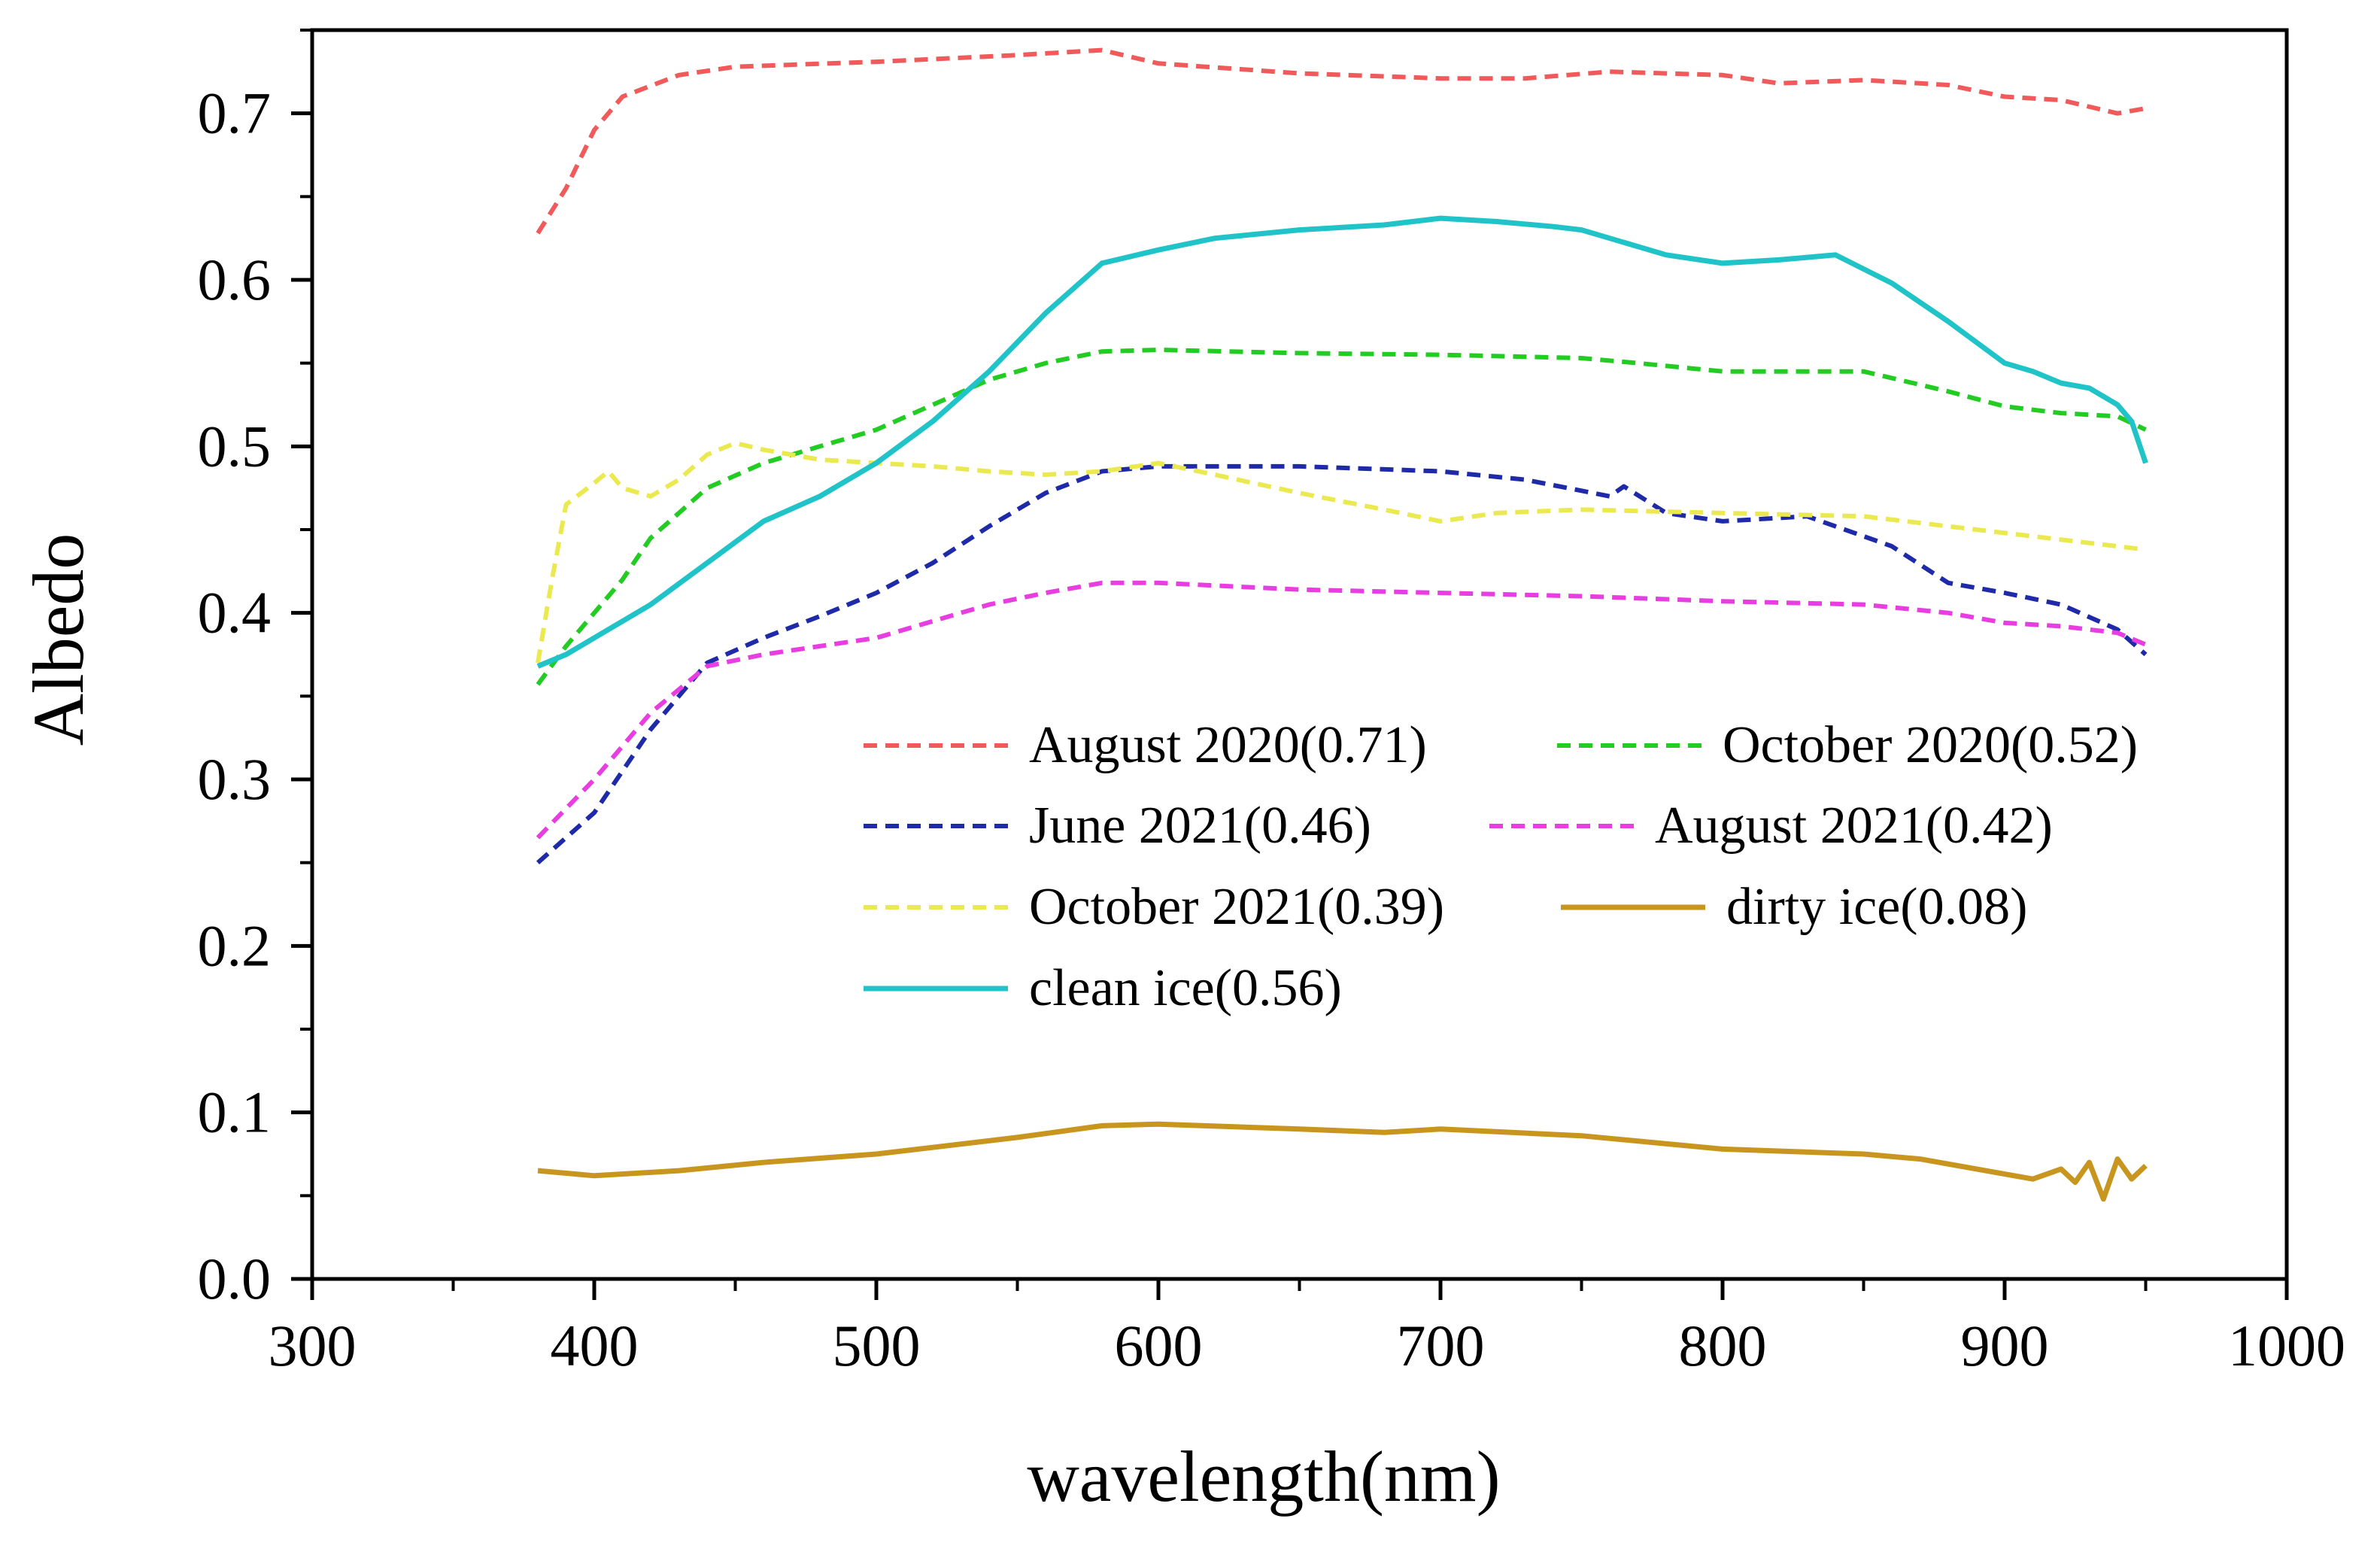 Image resolution: width=2380 pixels, height=1546 pixels. I want to click on legend-label-1: August 2020(0.71), so click(1228, 745).